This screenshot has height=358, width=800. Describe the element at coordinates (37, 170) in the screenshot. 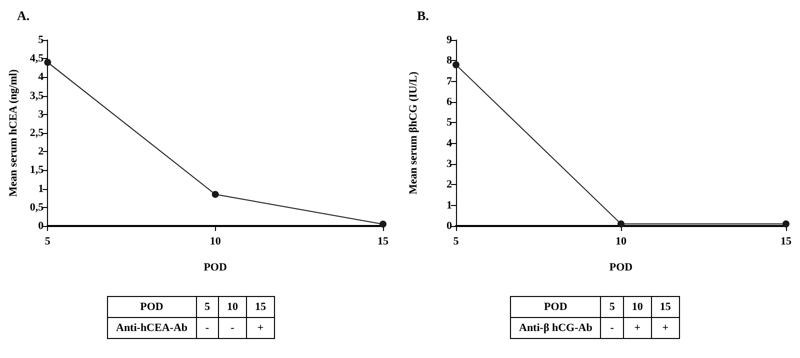

I see `y-tick-label: 1,5` at that location.